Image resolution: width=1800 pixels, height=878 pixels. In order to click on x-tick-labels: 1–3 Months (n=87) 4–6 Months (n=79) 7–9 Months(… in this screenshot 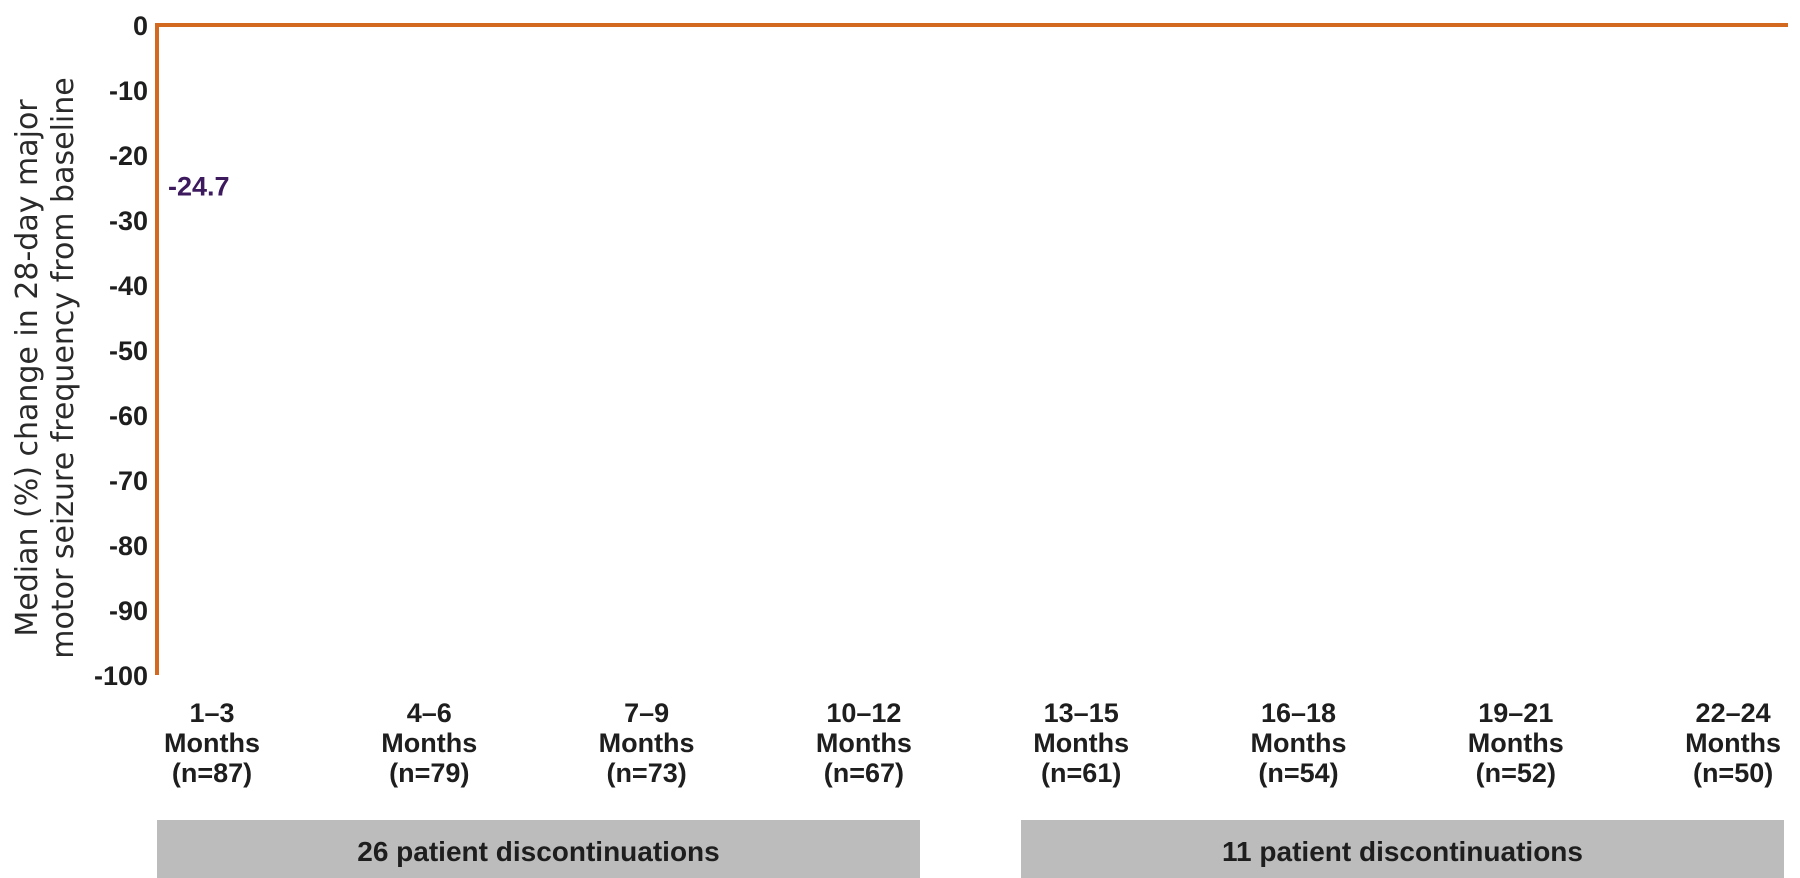, I will do `click(972, 743)`.